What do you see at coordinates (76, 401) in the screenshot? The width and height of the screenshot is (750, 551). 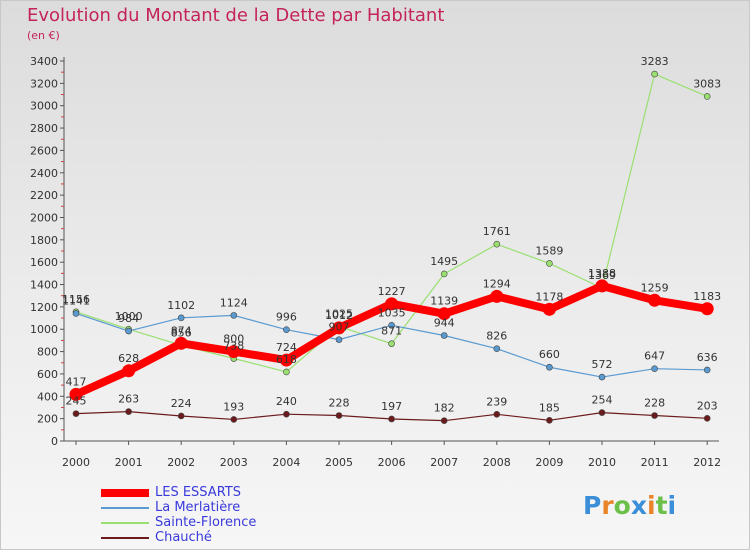 I see `data-label: 245` at bounding box center [76, 401].